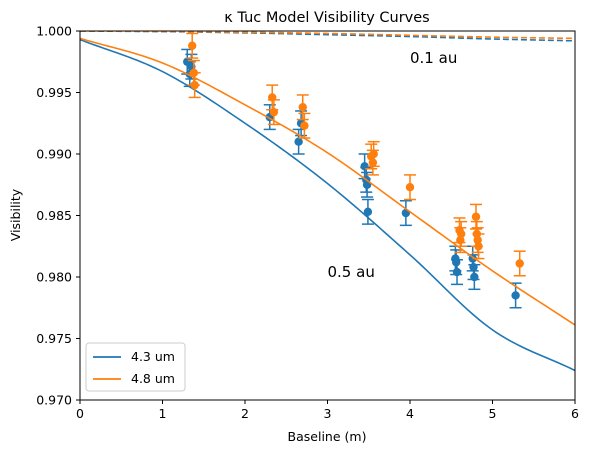 This screenshot has height=453, width=589. I want to click on legend-label-4-8-um: 4.8 um, so click(153, 378).